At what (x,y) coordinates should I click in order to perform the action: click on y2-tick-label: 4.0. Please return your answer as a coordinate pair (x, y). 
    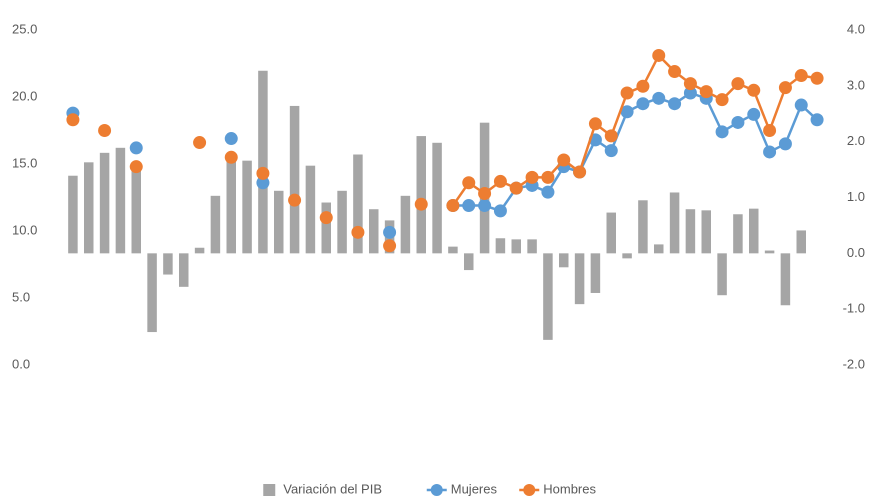
    Looking at the image, I should click on (856, 28).